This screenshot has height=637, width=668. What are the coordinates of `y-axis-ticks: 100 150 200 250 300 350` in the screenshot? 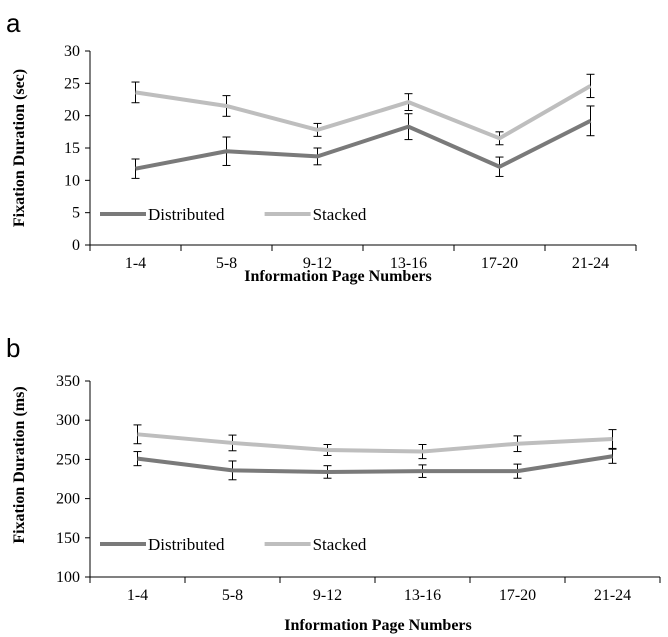 It's located at (73, 479).